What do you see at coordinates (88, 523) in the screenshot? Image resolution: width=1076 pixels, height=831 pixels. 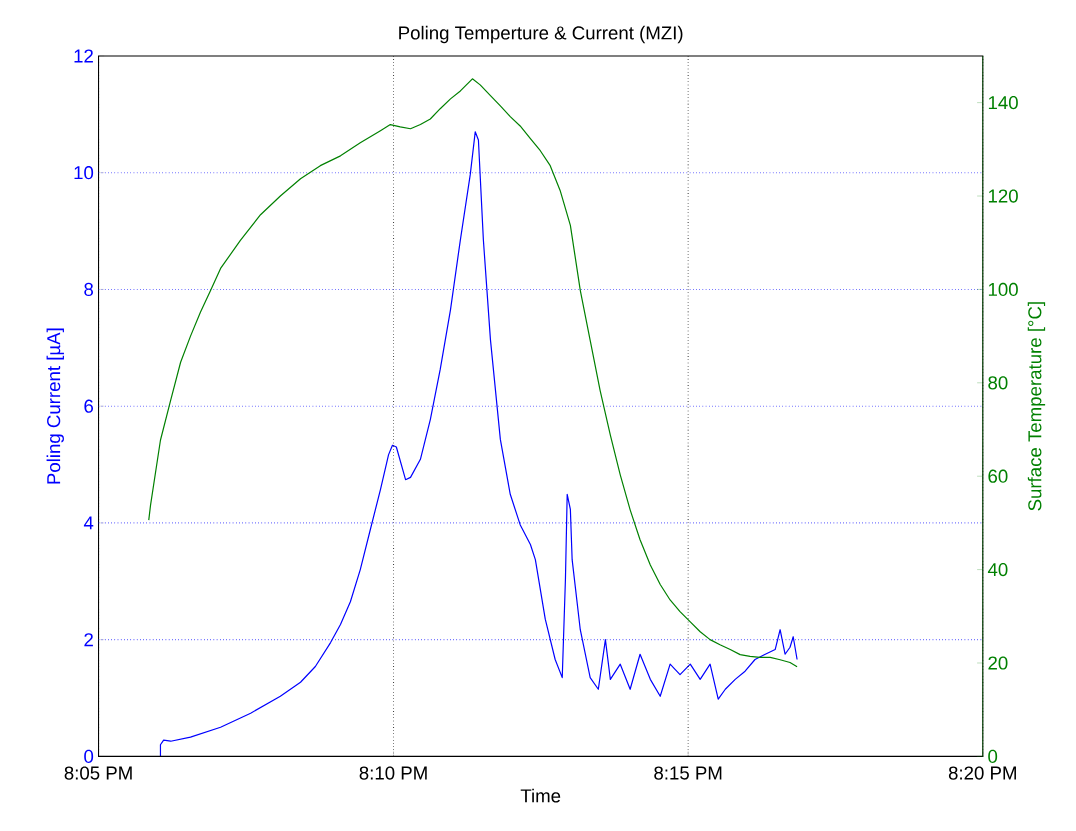 I see `y-tick-label: 4` at bounding box center [88, 523].